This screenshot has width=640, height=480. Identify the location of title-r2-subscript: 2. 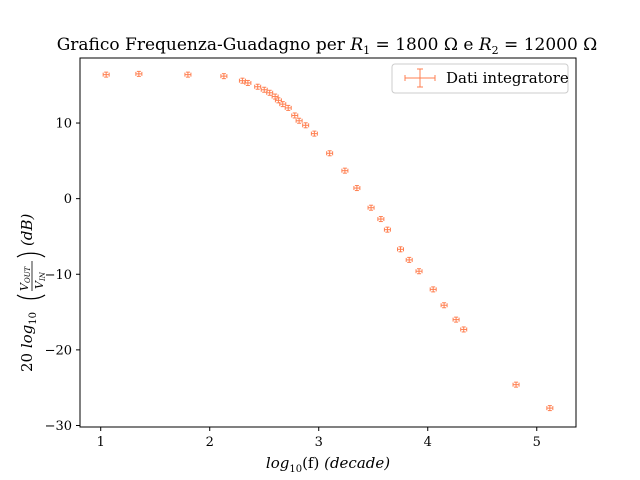
(495, 50).